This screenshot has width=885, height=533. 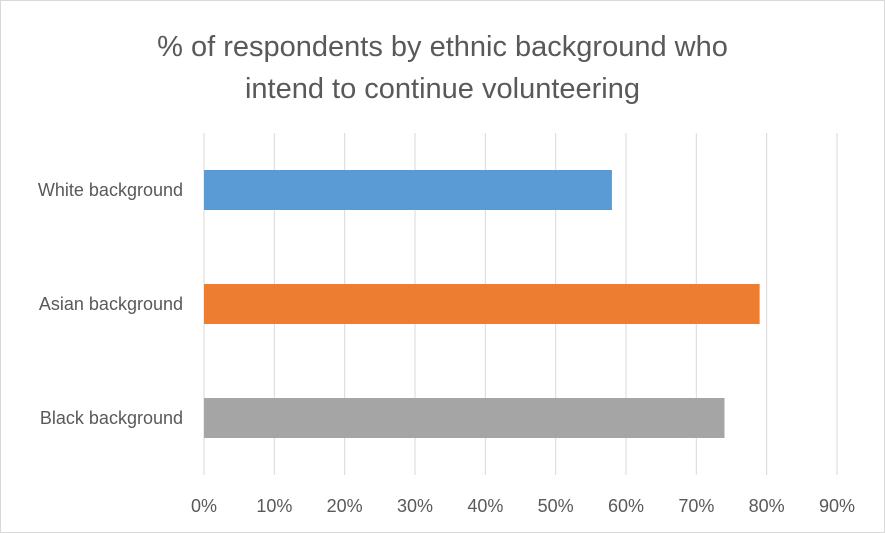 What do you see at coordinates (111, 418) in the screenshot?
I see `category-label: Black background` at bounding box center [111, 418].